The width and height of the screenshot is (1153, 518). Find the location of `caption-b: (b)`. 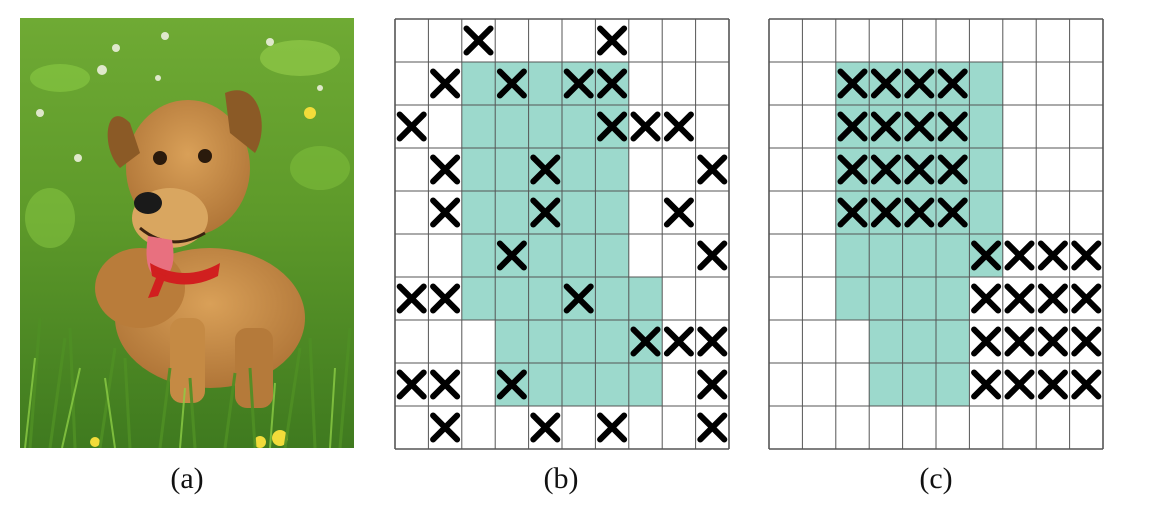

caption-b: (b) is located at coordinates (561, 478).